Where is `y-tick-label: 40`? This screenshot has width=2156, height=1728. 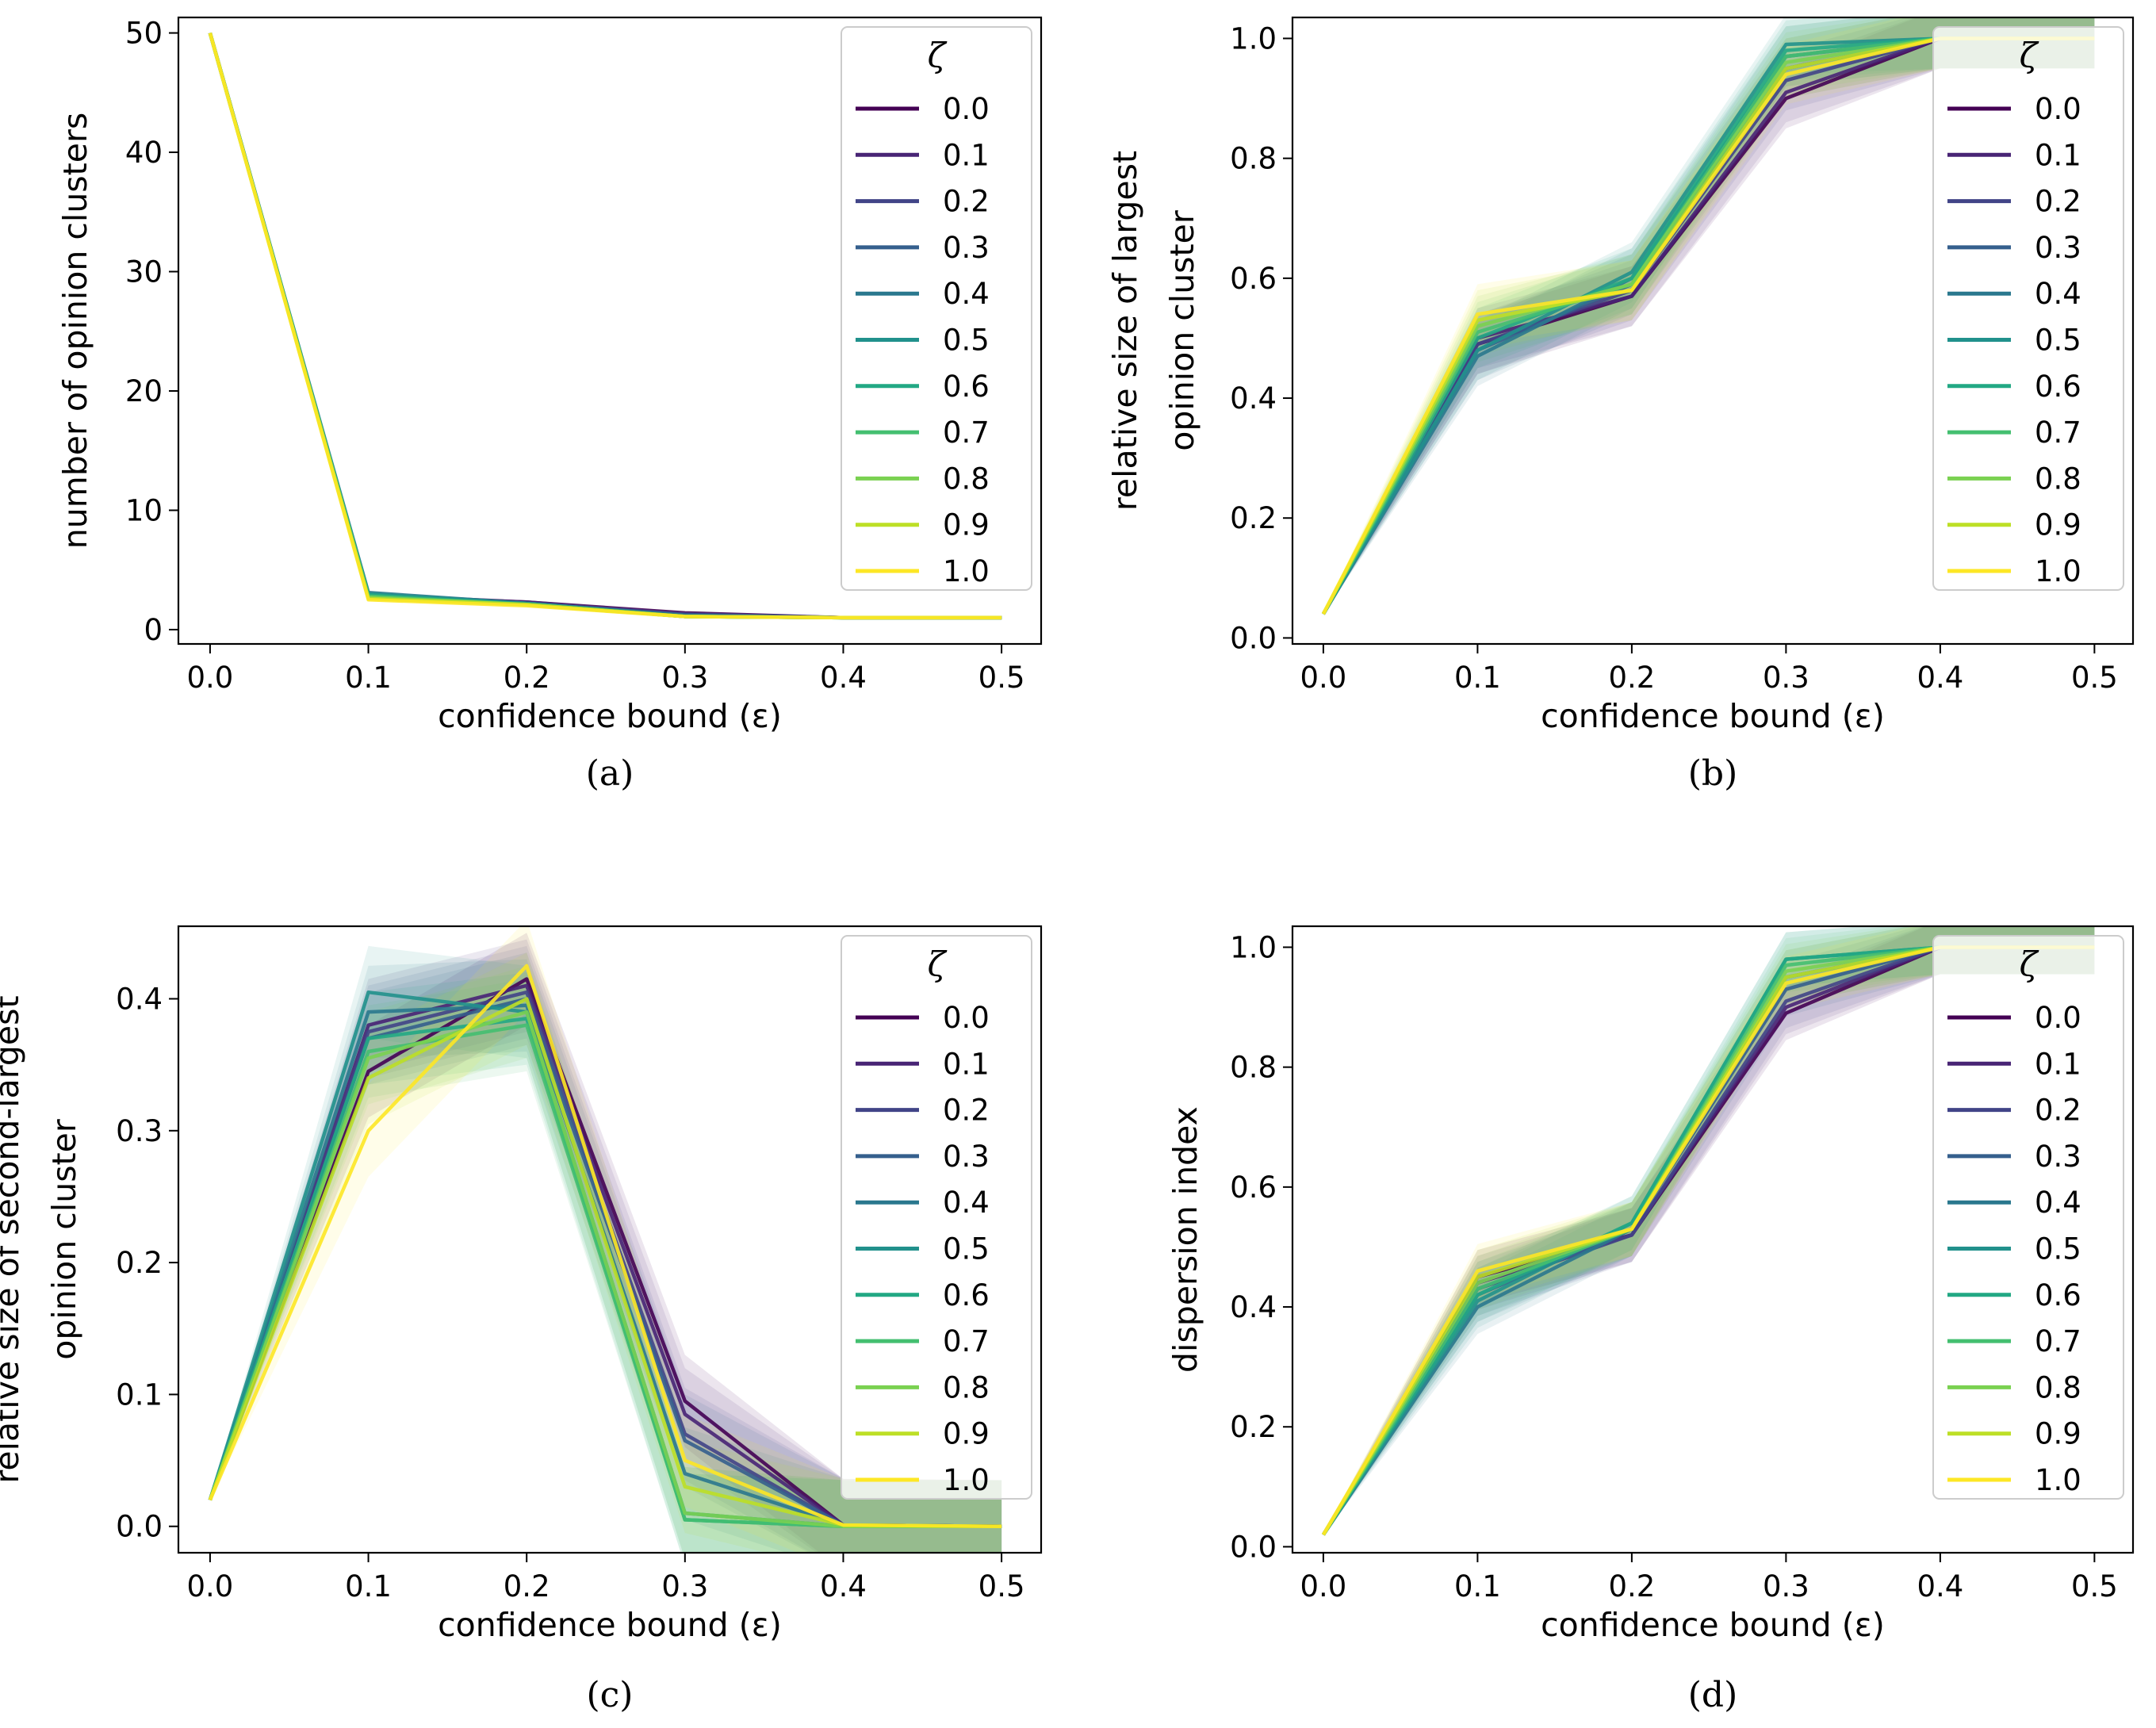 y-tick-label: 40 is located at coordinates (144, 153).